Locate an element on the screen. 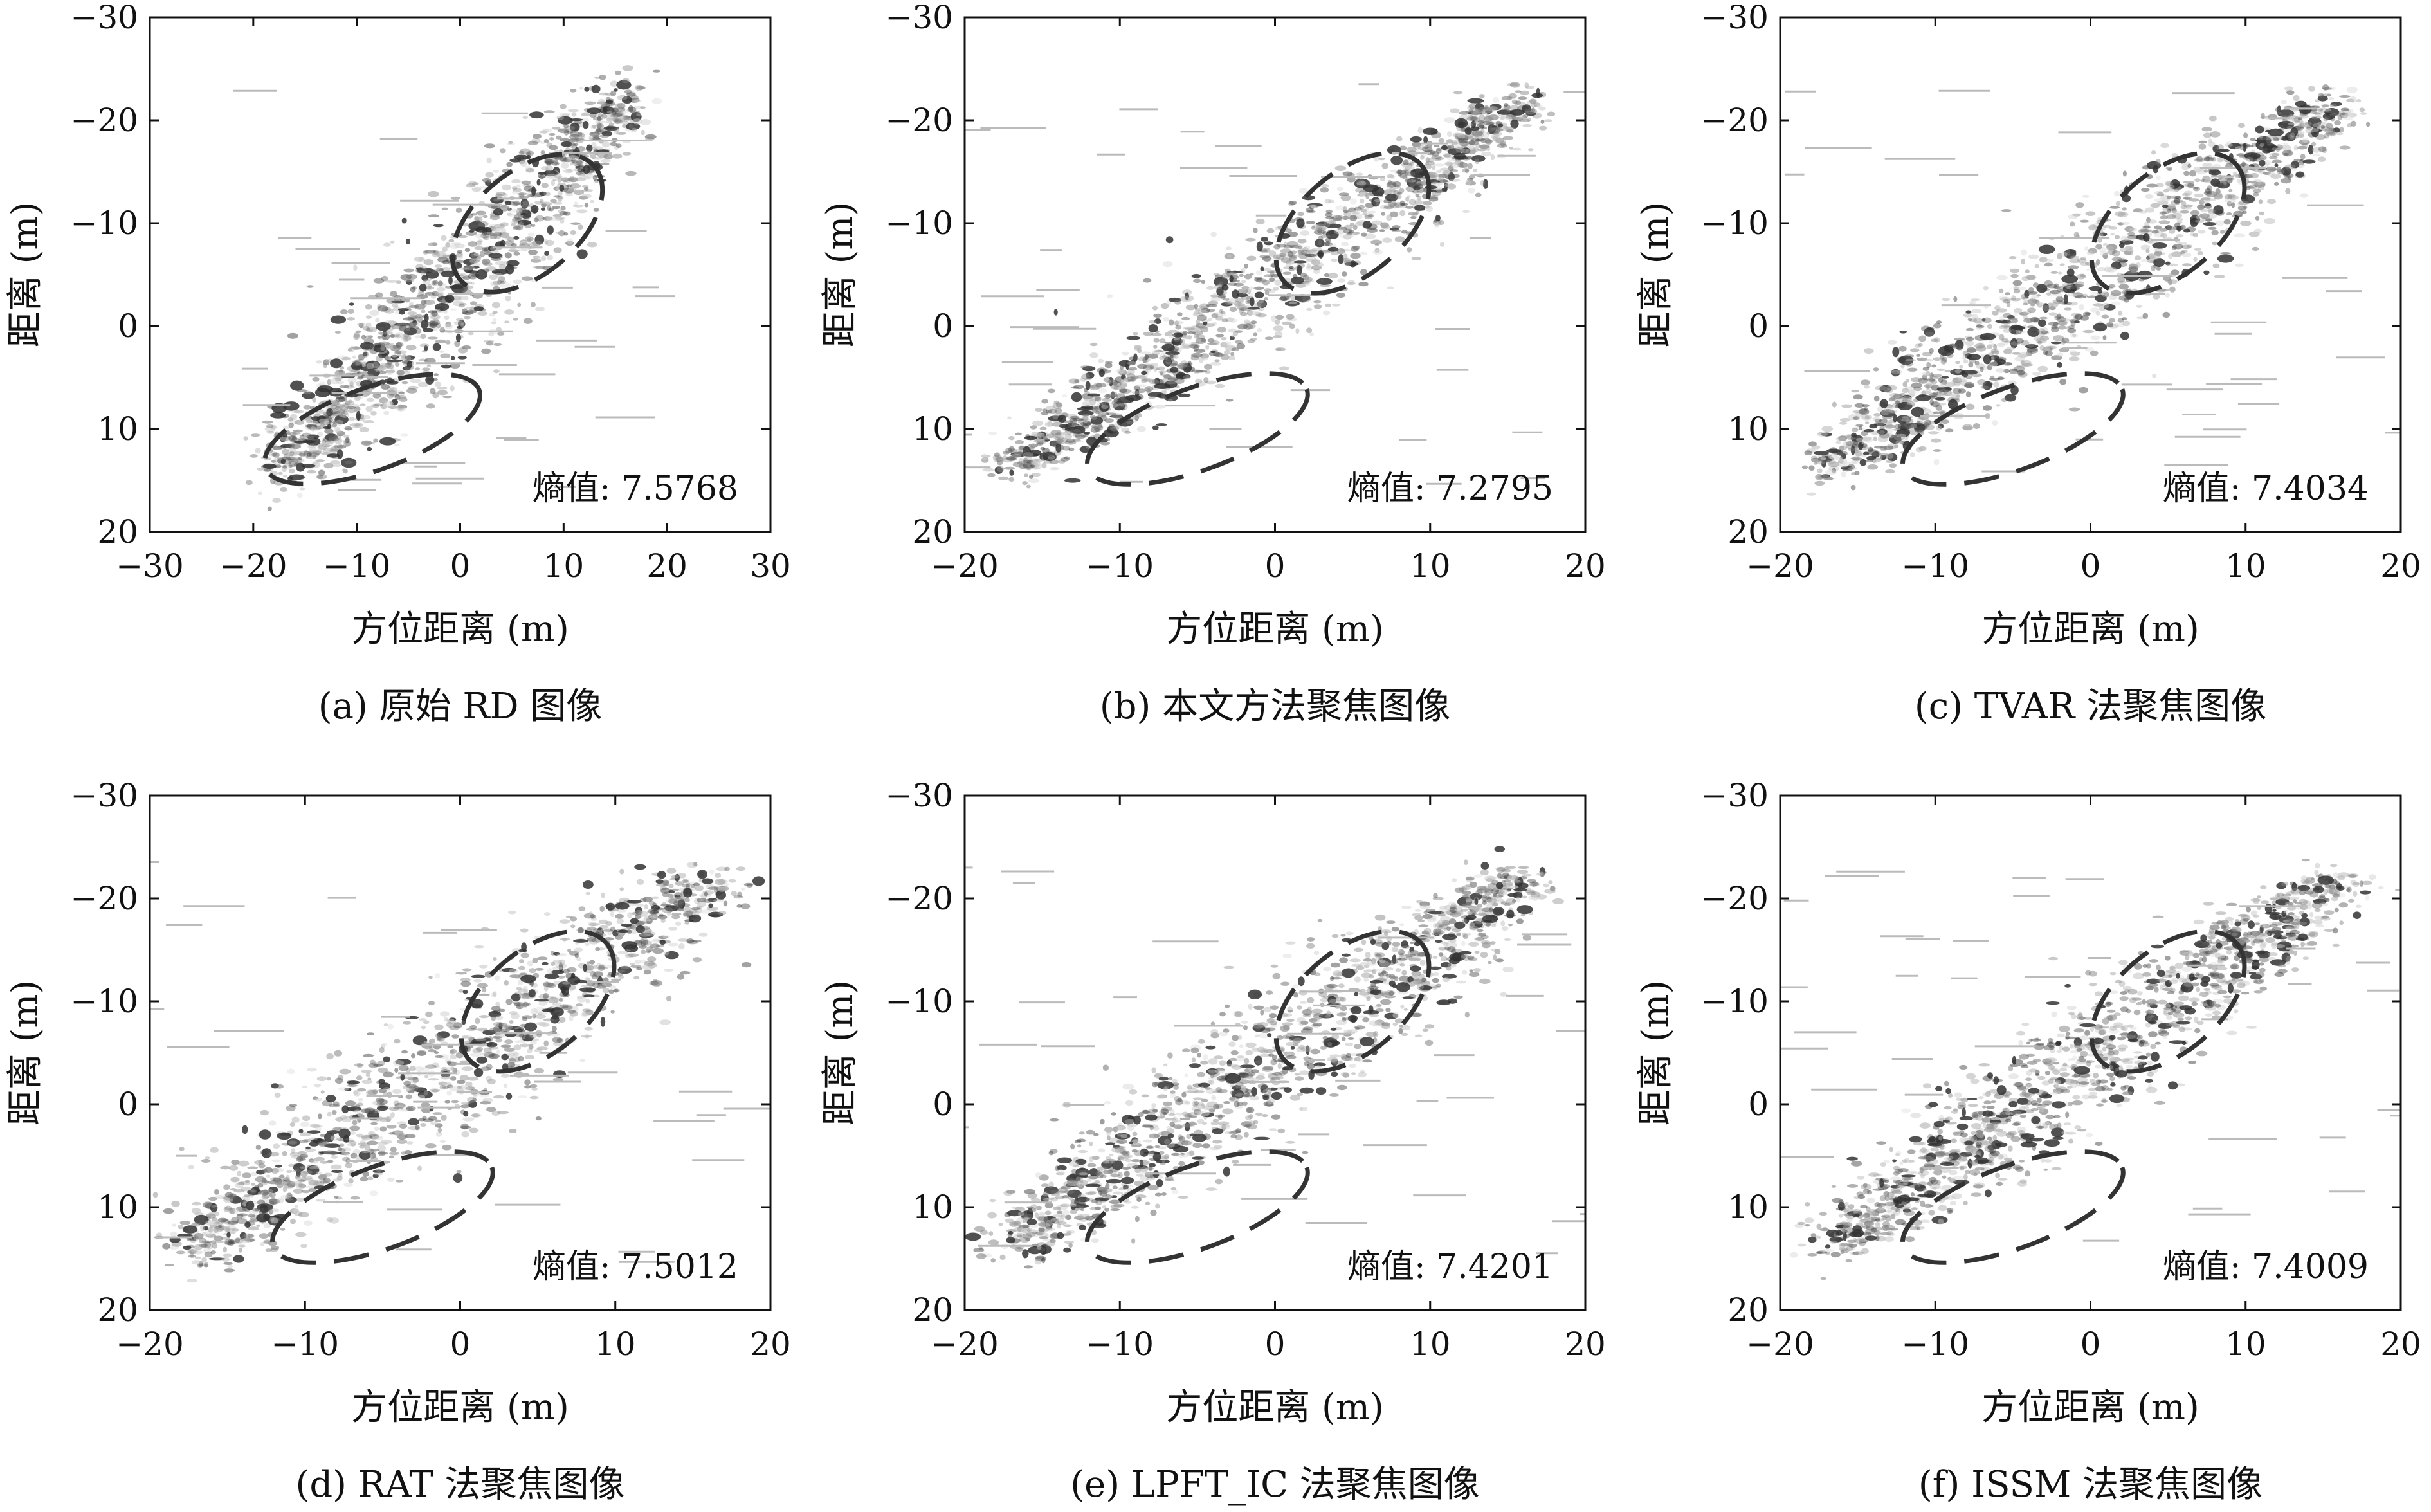 Image resolution: width=2431 pixels, height=1512 pixels. panel-caption: (b) 本文方法聚焦图像 is located at coordinates (1275, 706).